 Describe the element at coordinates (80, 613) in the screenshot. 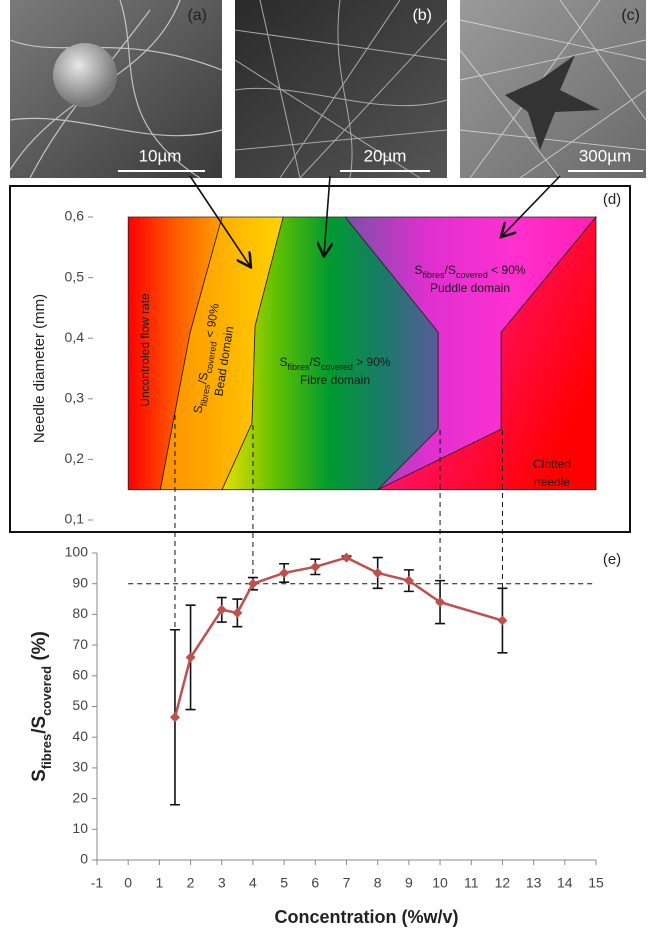

I see `y-tick-label: 80` at that location.